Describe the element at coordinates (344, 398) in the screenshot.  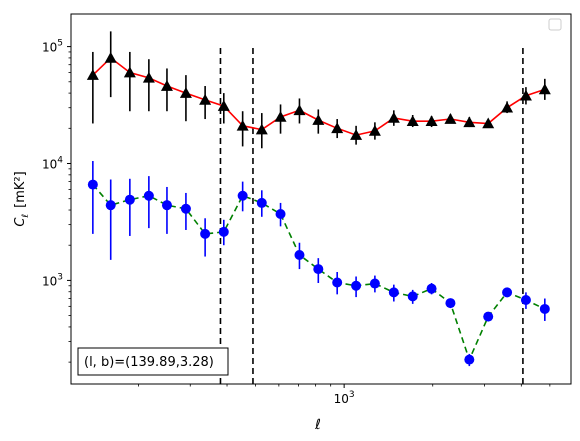
I see `x-tick-label-1: 103` at that location.